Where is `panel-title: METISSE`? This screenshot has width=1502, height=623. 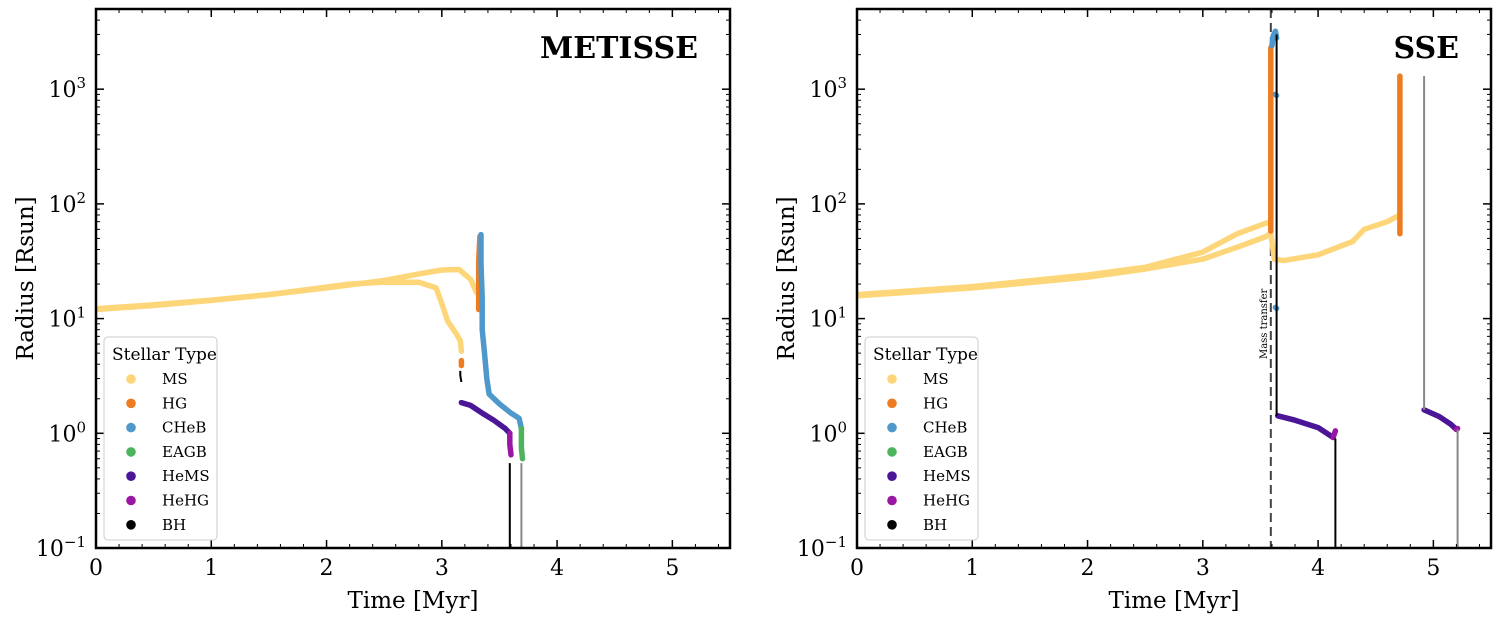 panel-title: METISSE is located at coordinates (619, 48).